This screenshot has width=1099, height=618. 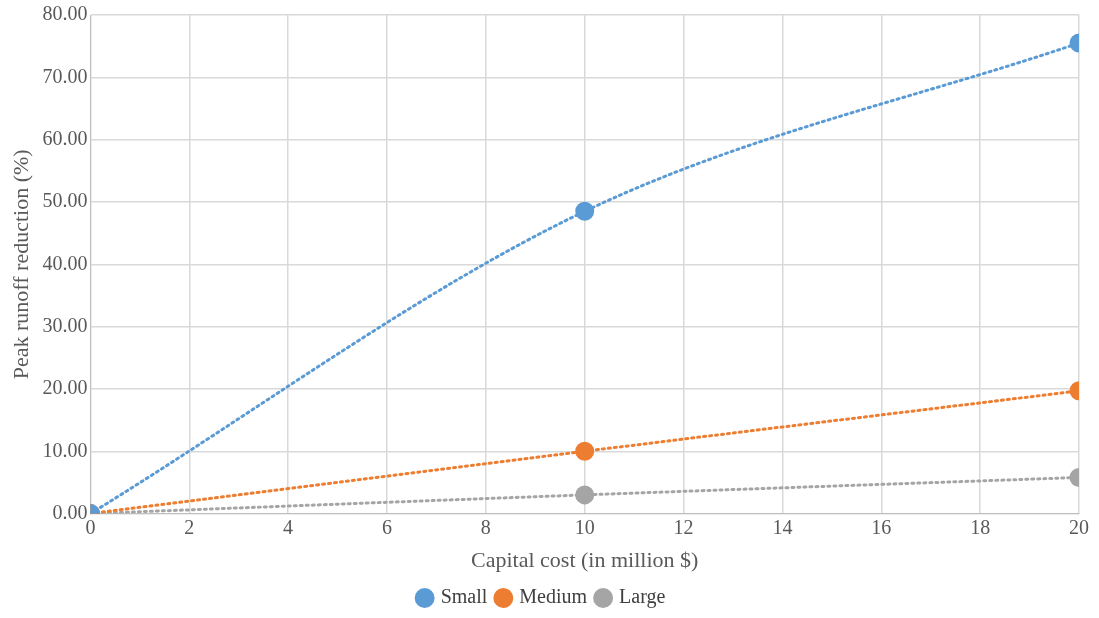 What do you see at coordinates (288, 526) in the screenshot?
I see `x-tick-label: 4` at bounding box center [288, 526].